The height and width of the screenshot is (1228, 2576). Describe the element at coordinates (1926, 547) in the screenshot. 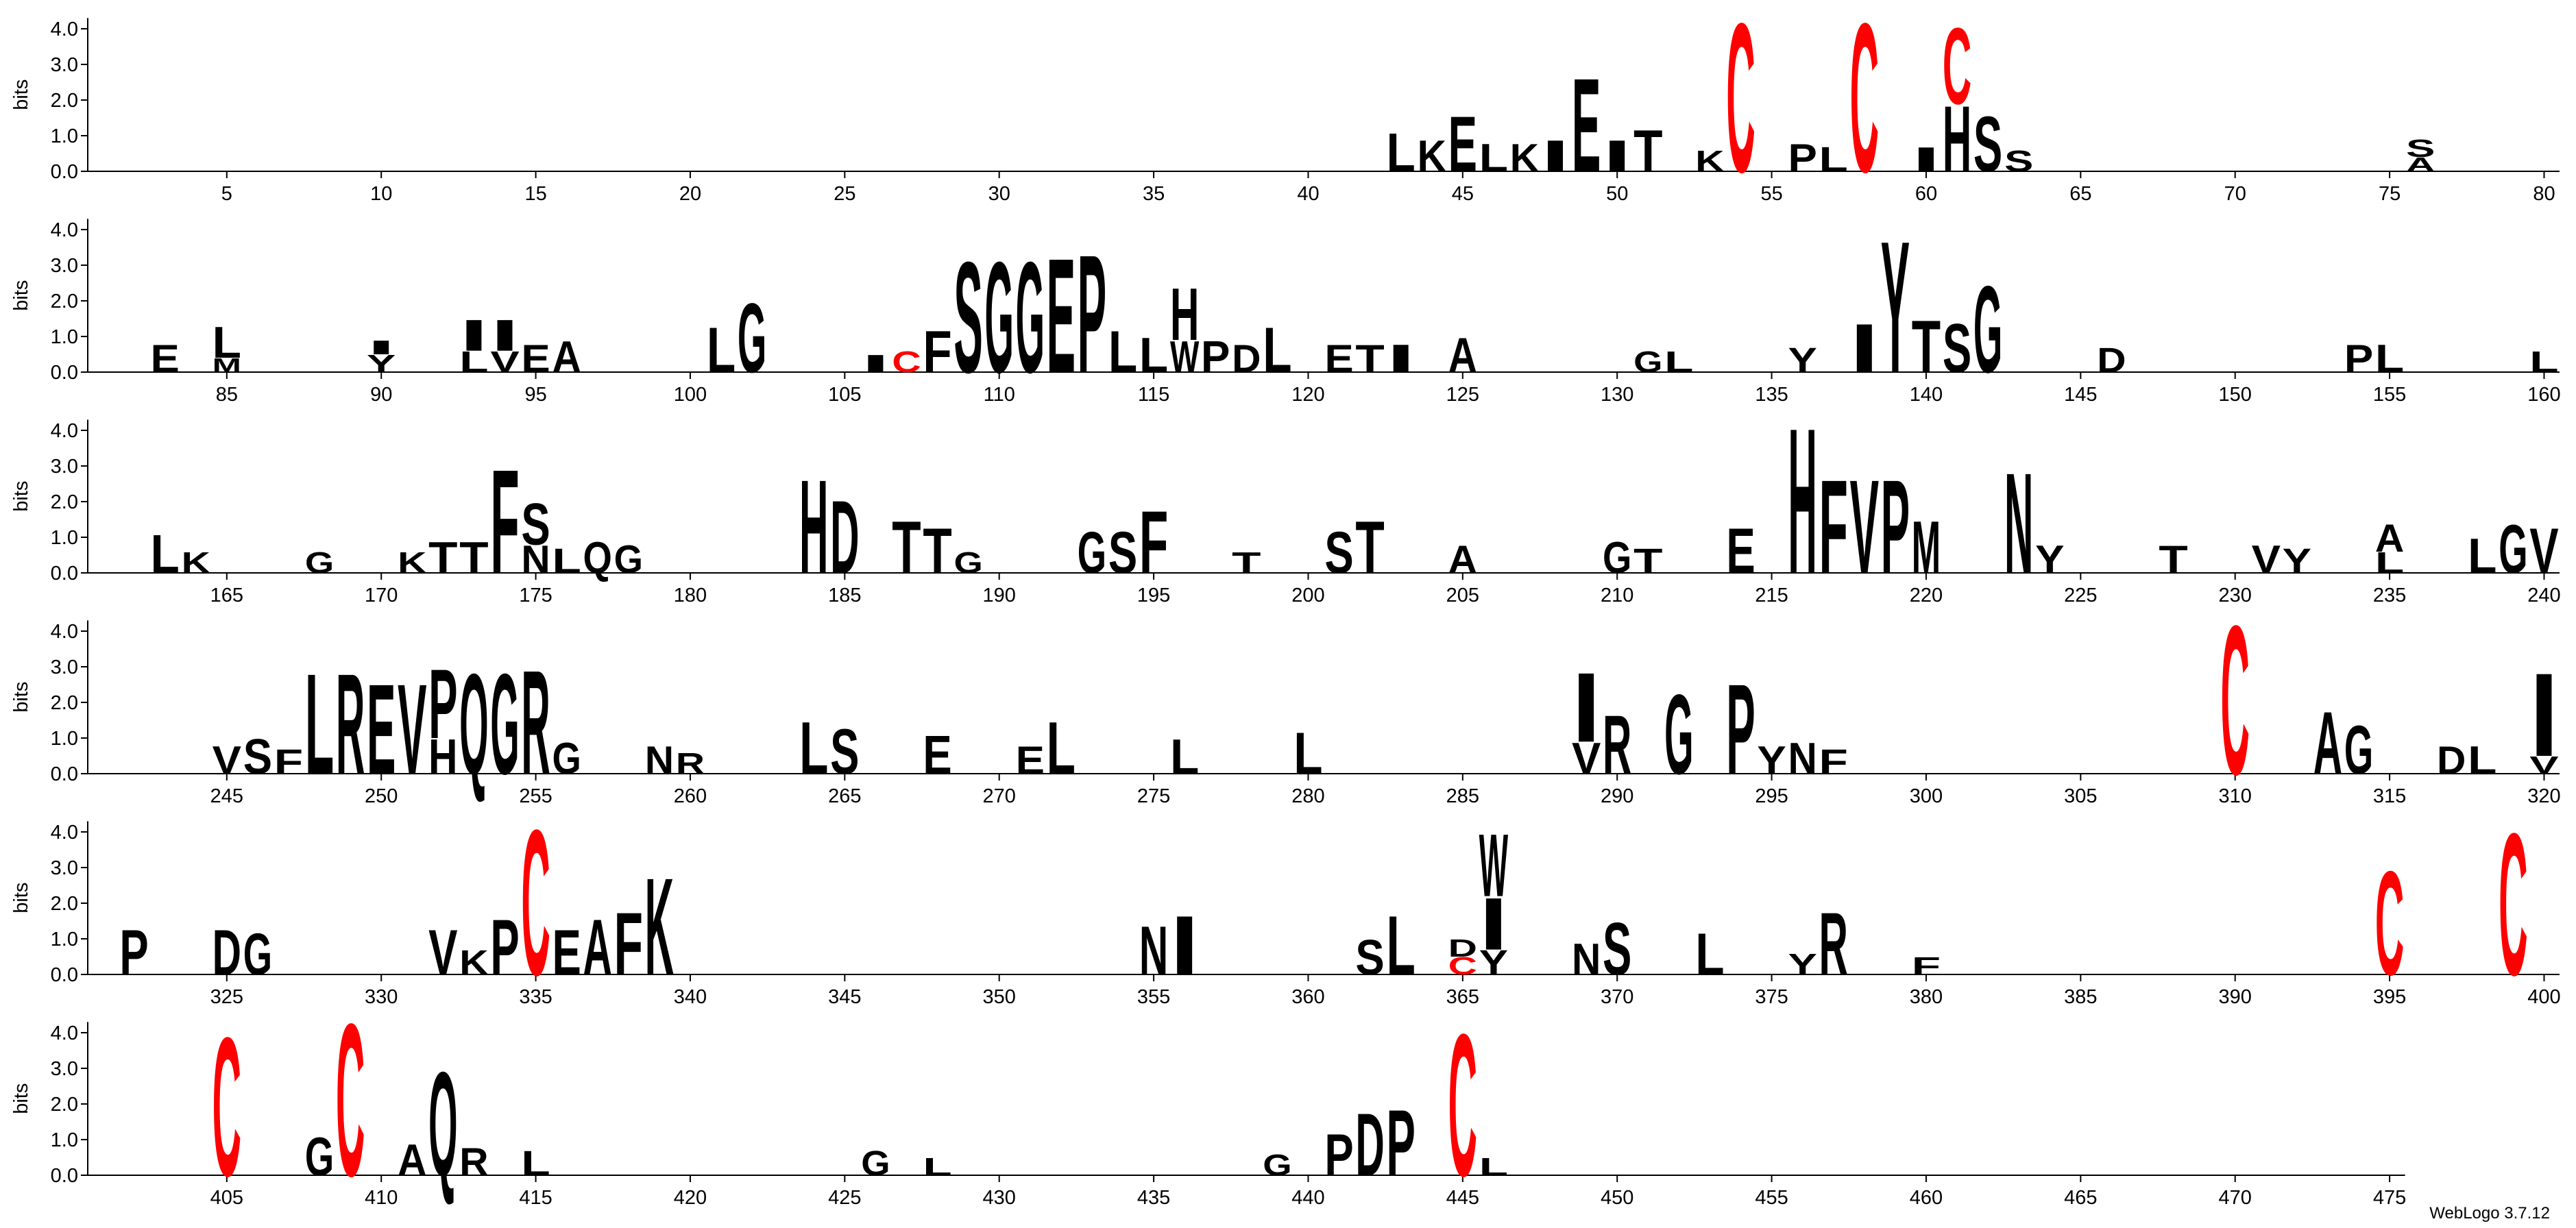

I see `logo-letter: M` at that location.